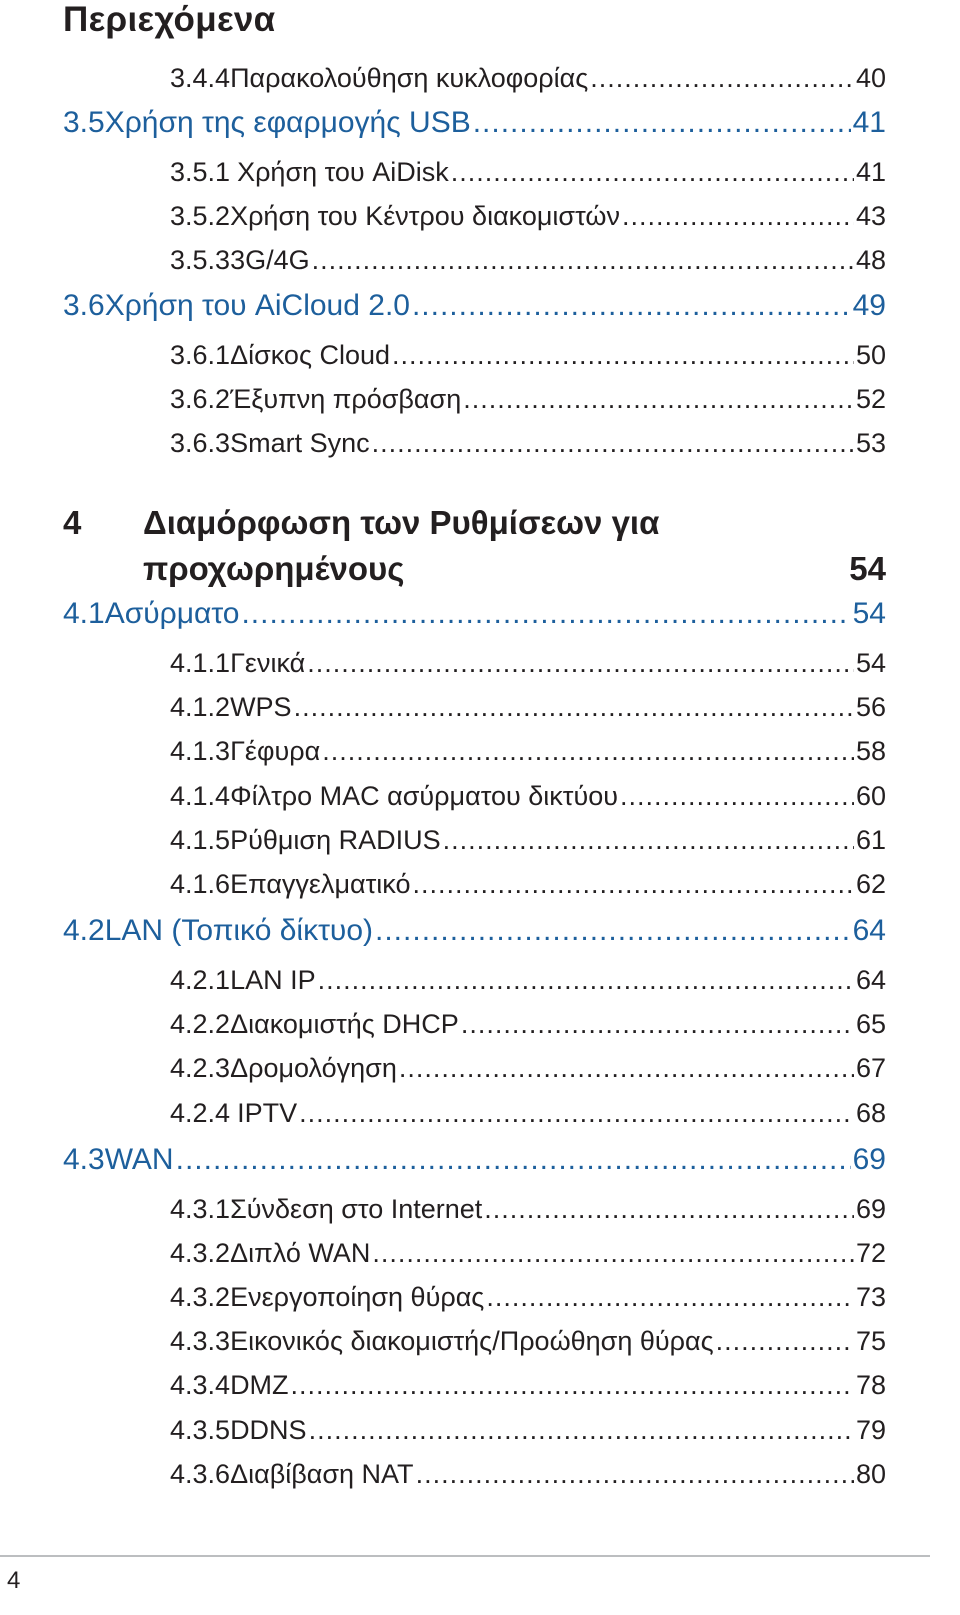 The image size is (960, 1615). I want to click on toc-entry: 4.3.2 Ενεργοποίηση θύρας 73, so click(528, 1297).